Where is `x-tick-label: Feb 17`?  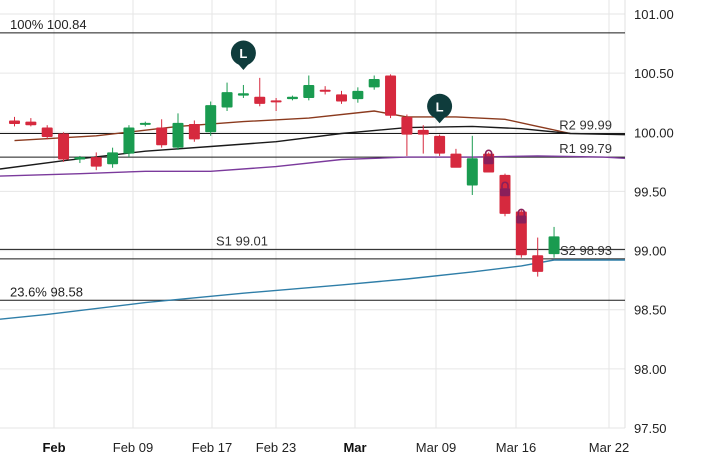
x-tick-label: Feb 17 is located at coordinates (212, 447).